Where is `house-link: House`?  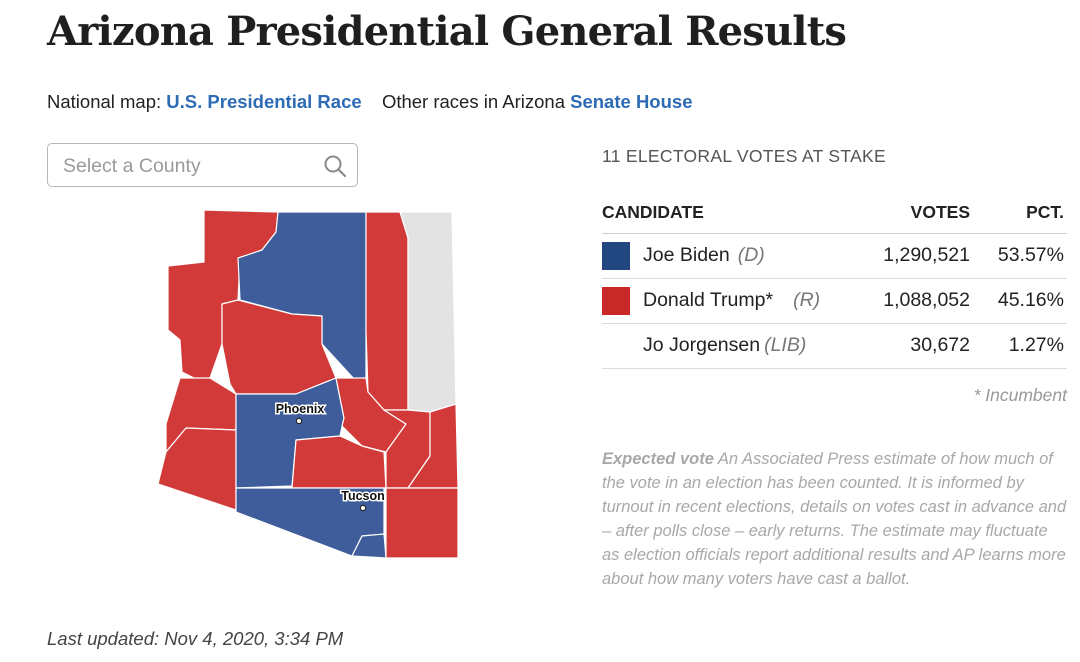 house-link: House is located at coordinates (664, 101).